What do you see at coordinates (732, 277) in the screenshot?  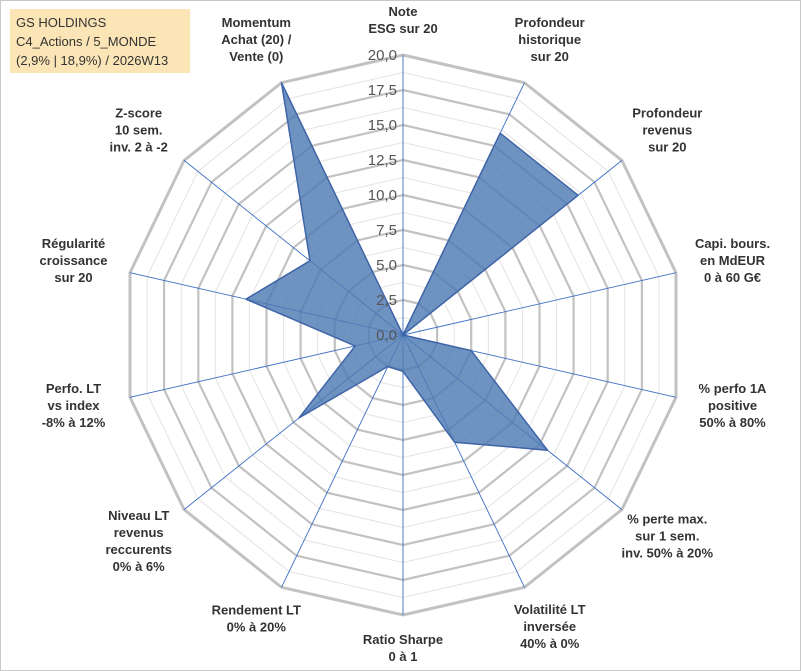 I see `axis-label-line: 0 à 60 G€` at bounding box center [732, 277].